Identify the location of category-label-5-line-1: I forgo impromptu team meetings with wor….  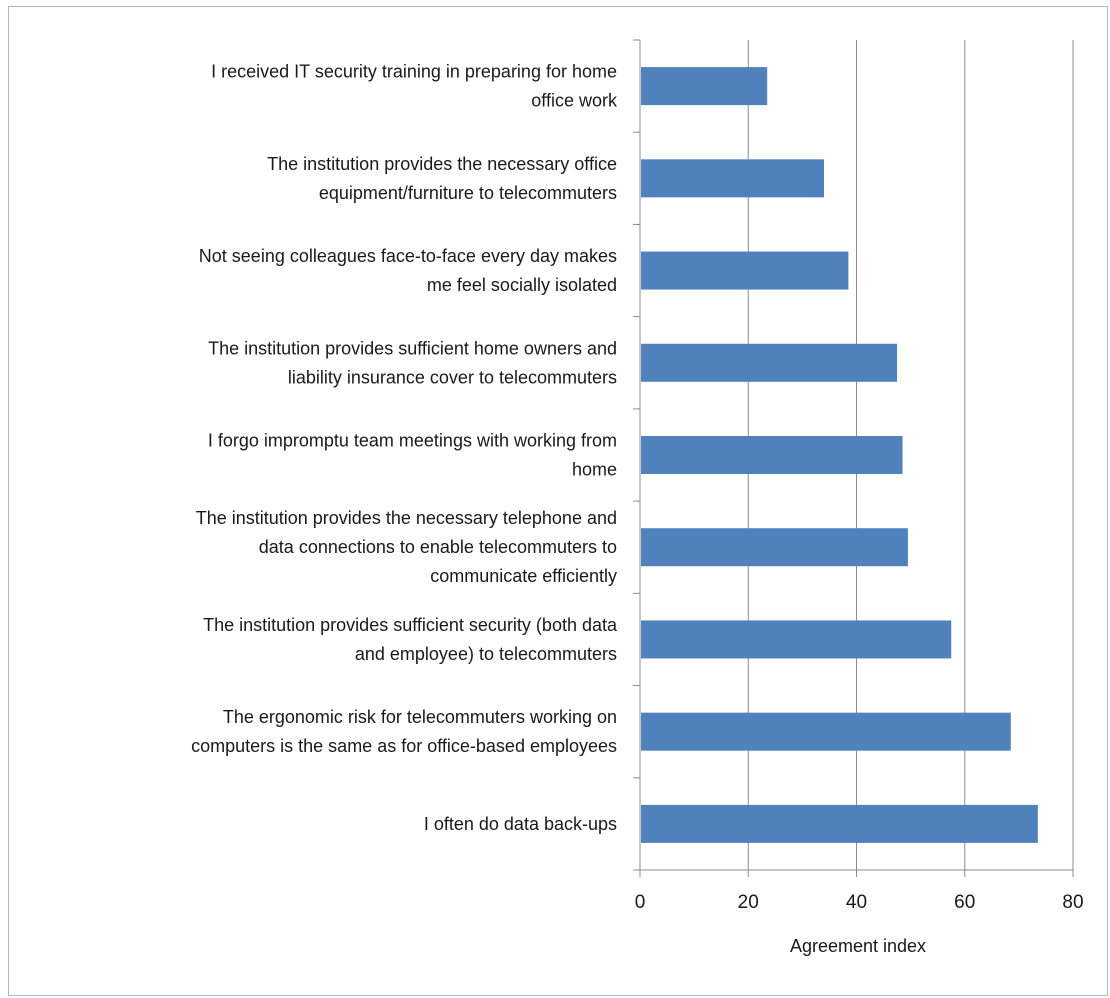
(412, 441).